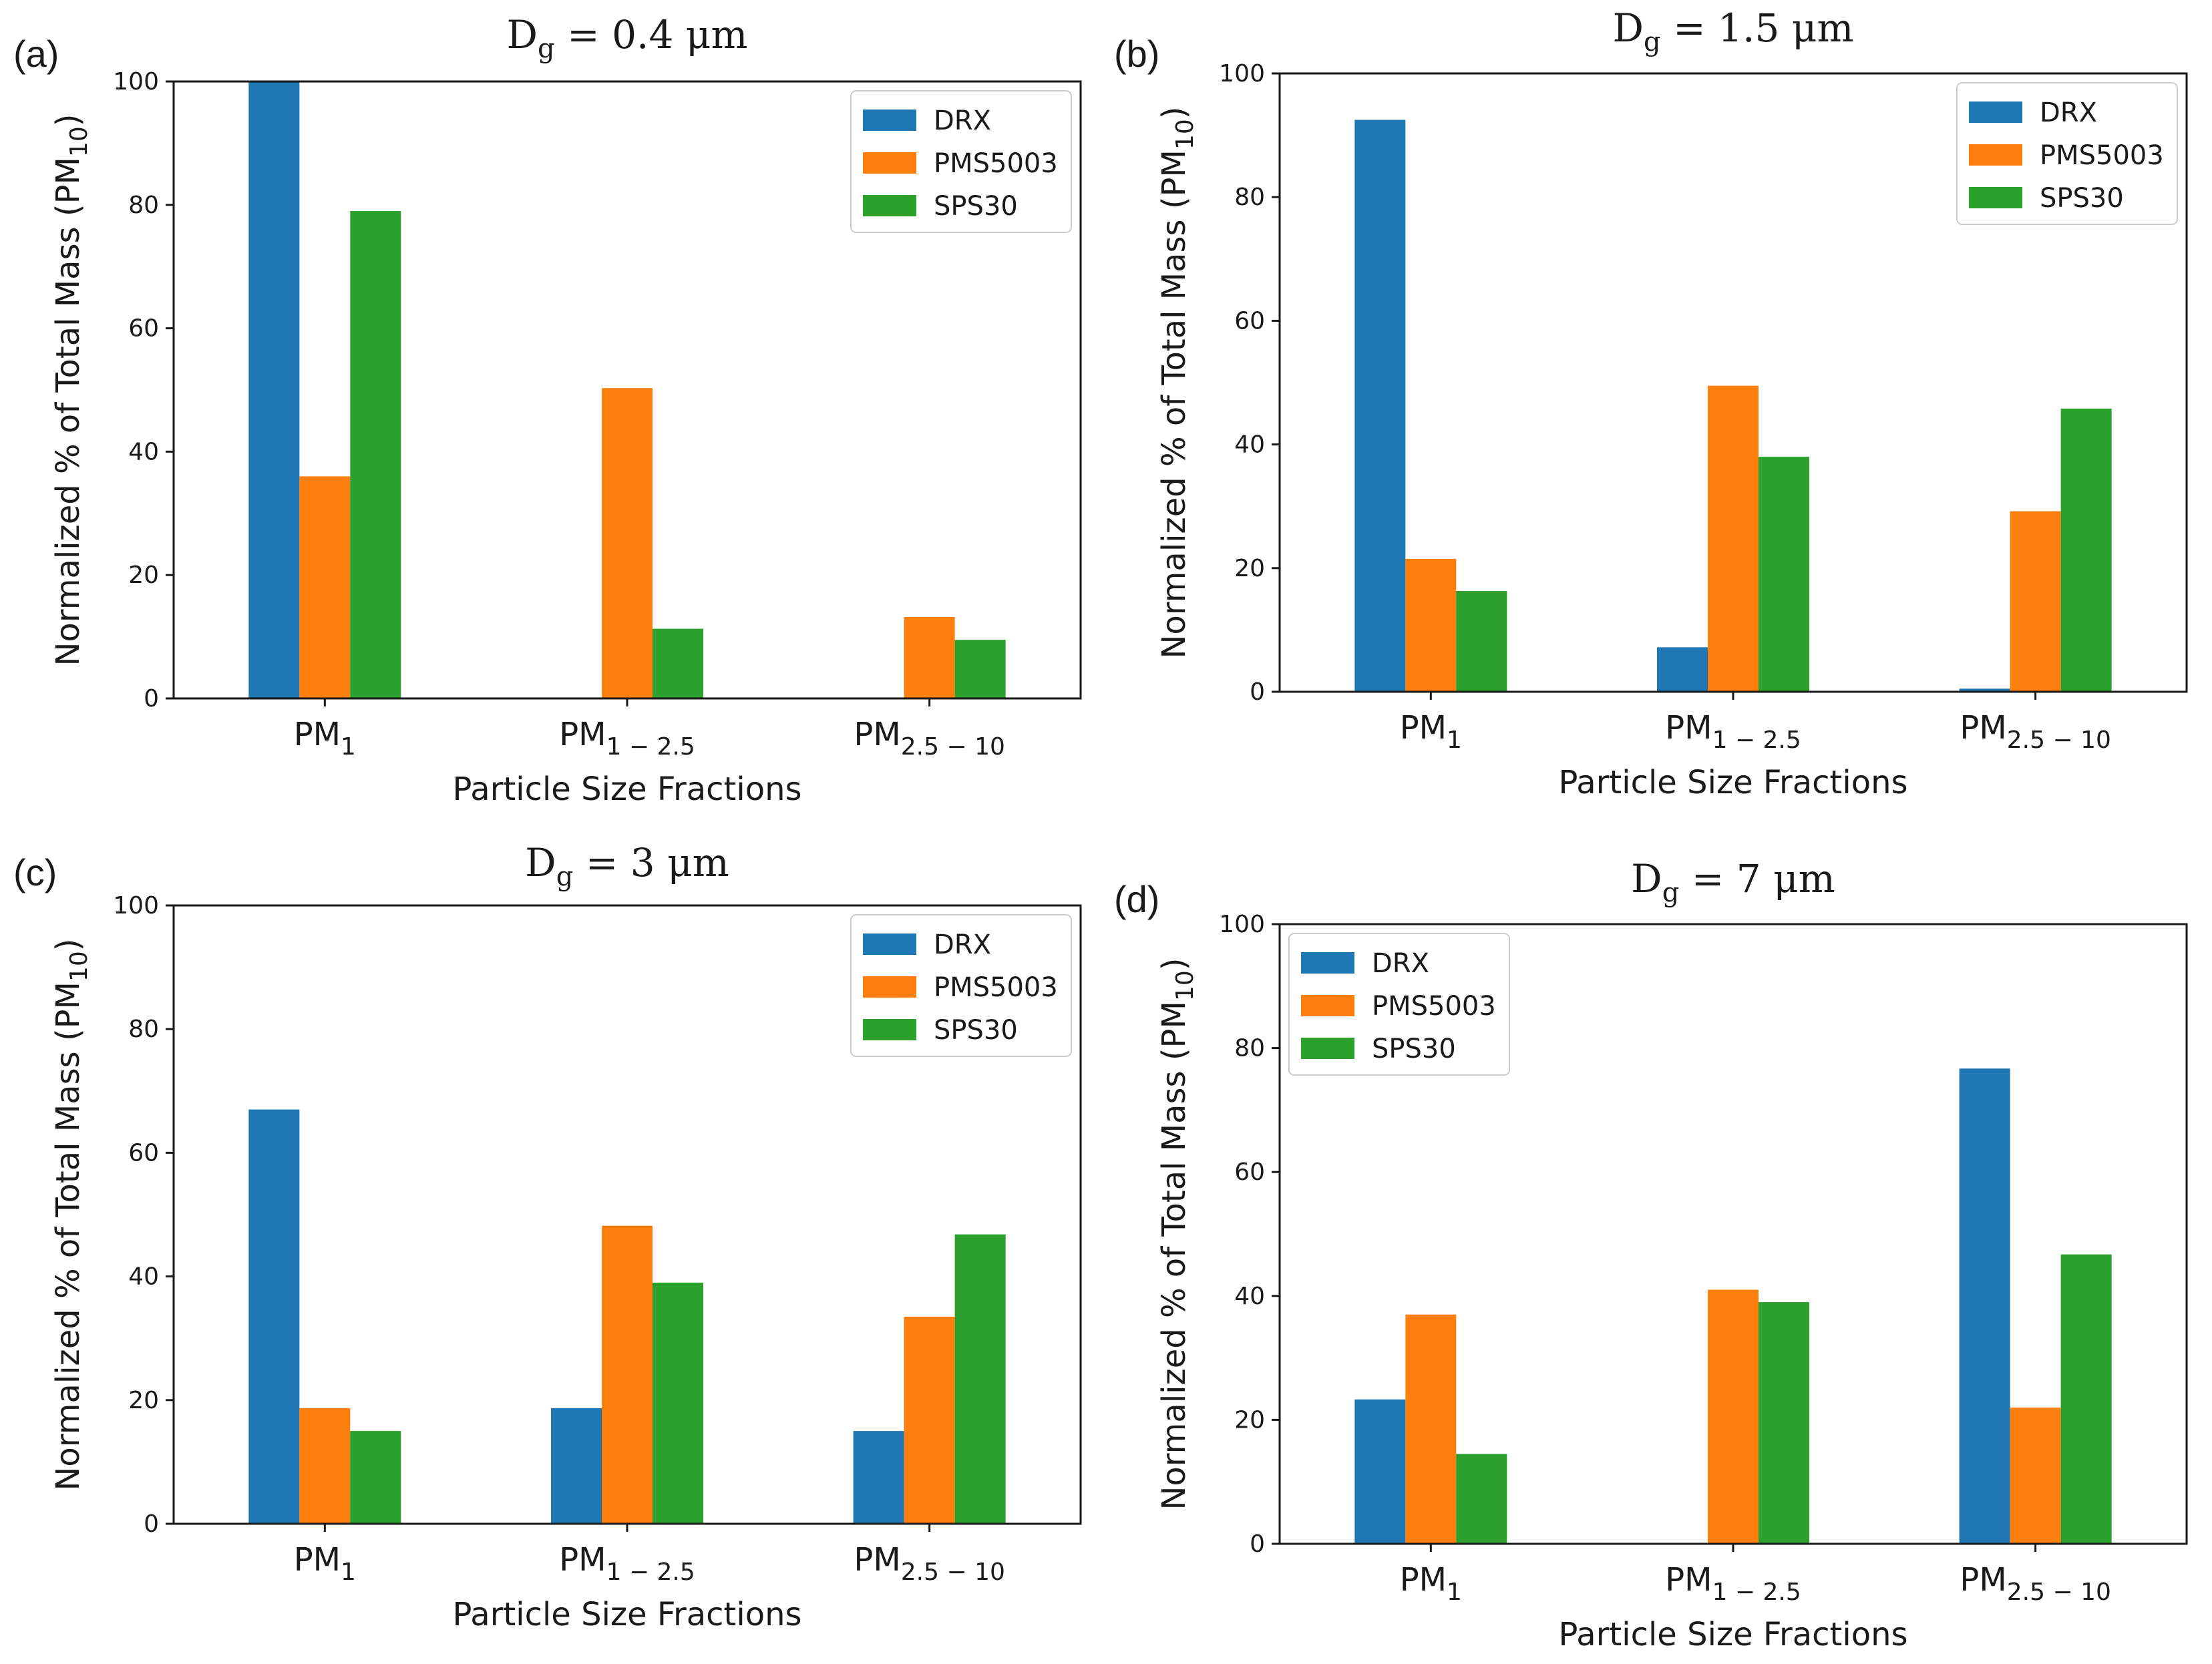 The width and height of the screenshot is (2212, 1664). Describe the element at coordinates (36, 54) in the screenshot. I see `panel-label: (a)` at that location.